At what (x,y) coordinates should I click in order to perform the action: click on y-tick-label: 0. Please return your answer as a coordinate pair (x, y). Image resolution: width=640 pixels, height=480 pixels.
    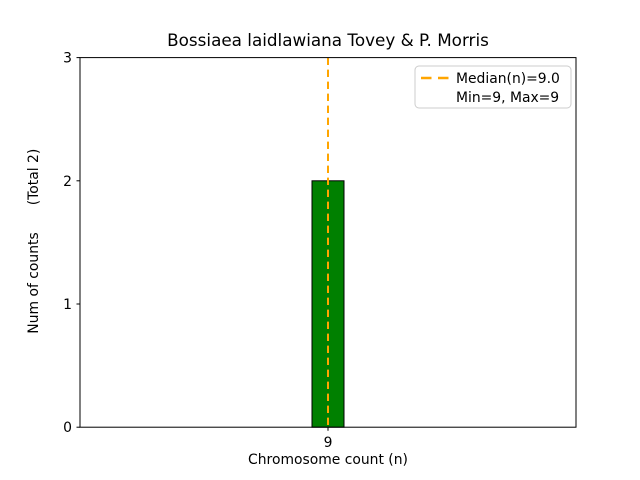
    Looking at the image, I should click on (67, 428).